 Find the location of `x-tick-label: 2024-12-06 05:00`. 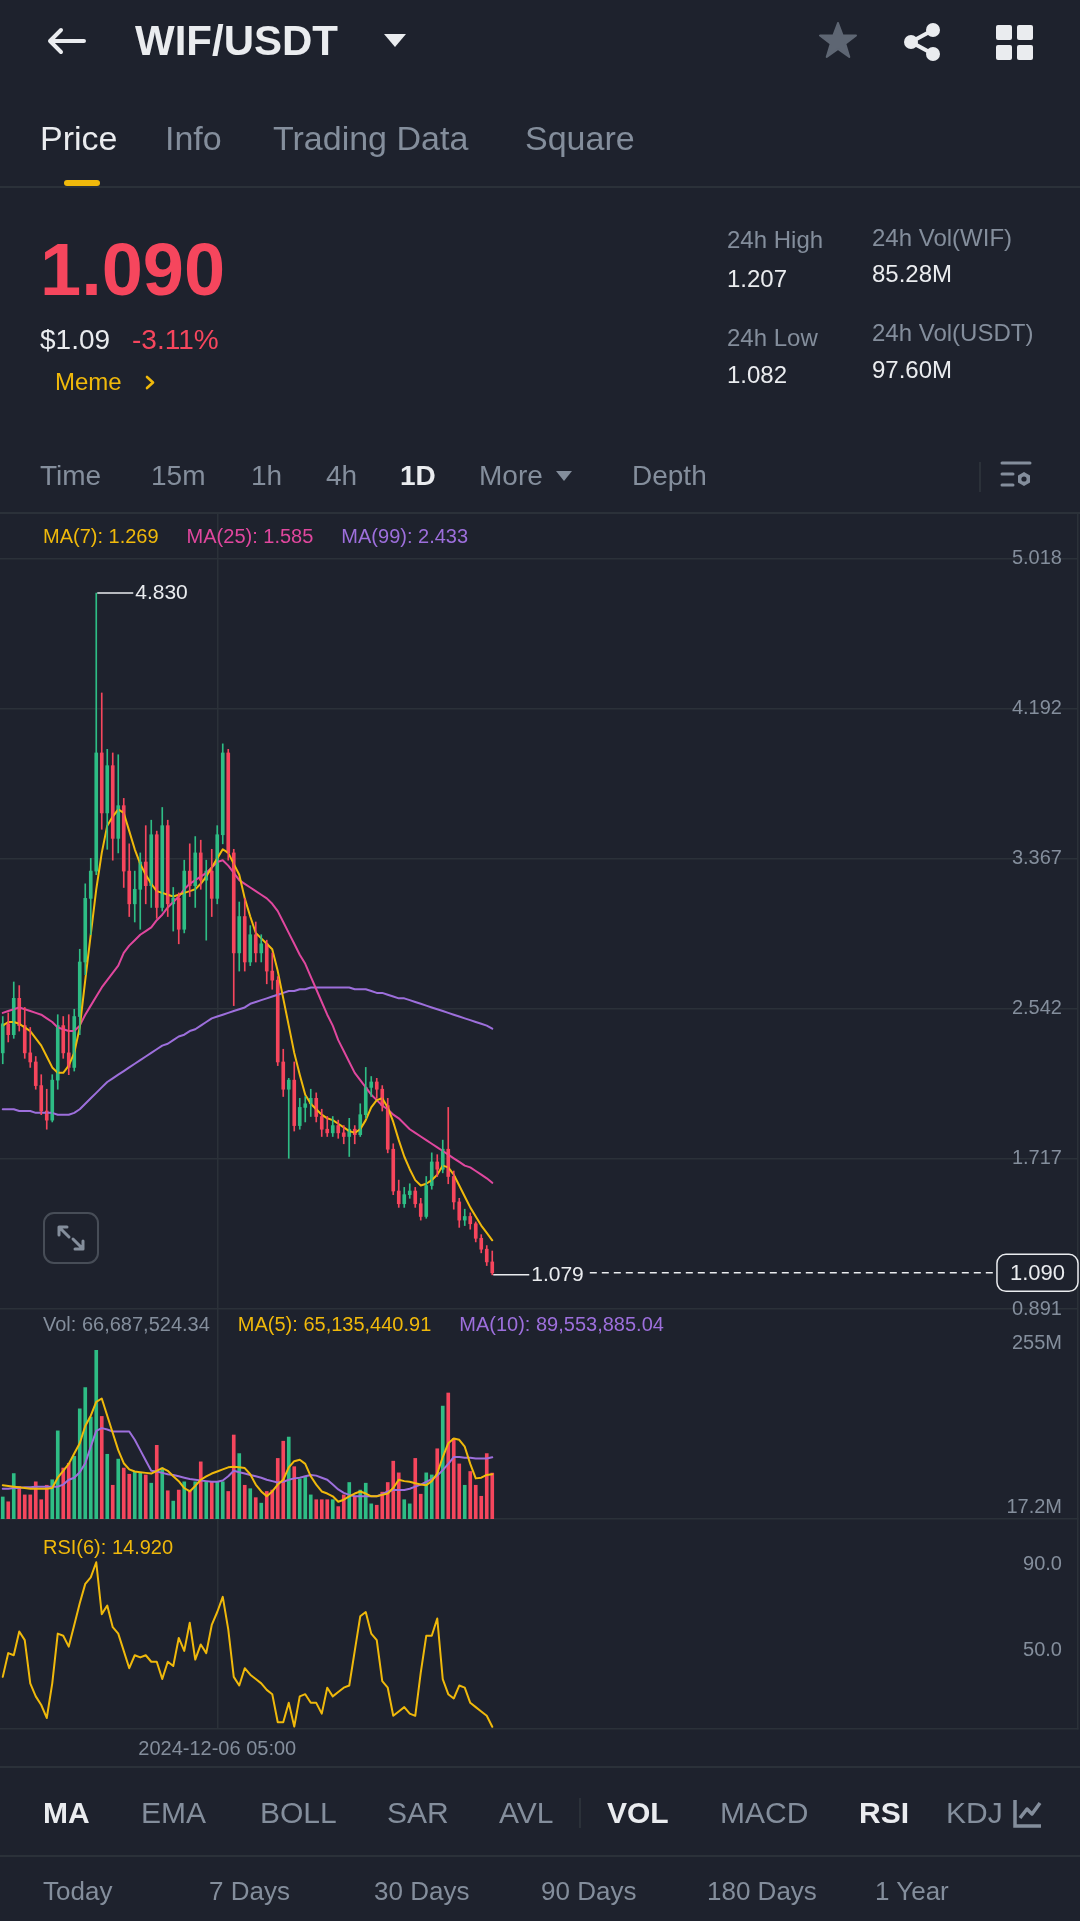

x-tick-label: 2024-12-06 05:00 is located at coordinates (217, 1747).